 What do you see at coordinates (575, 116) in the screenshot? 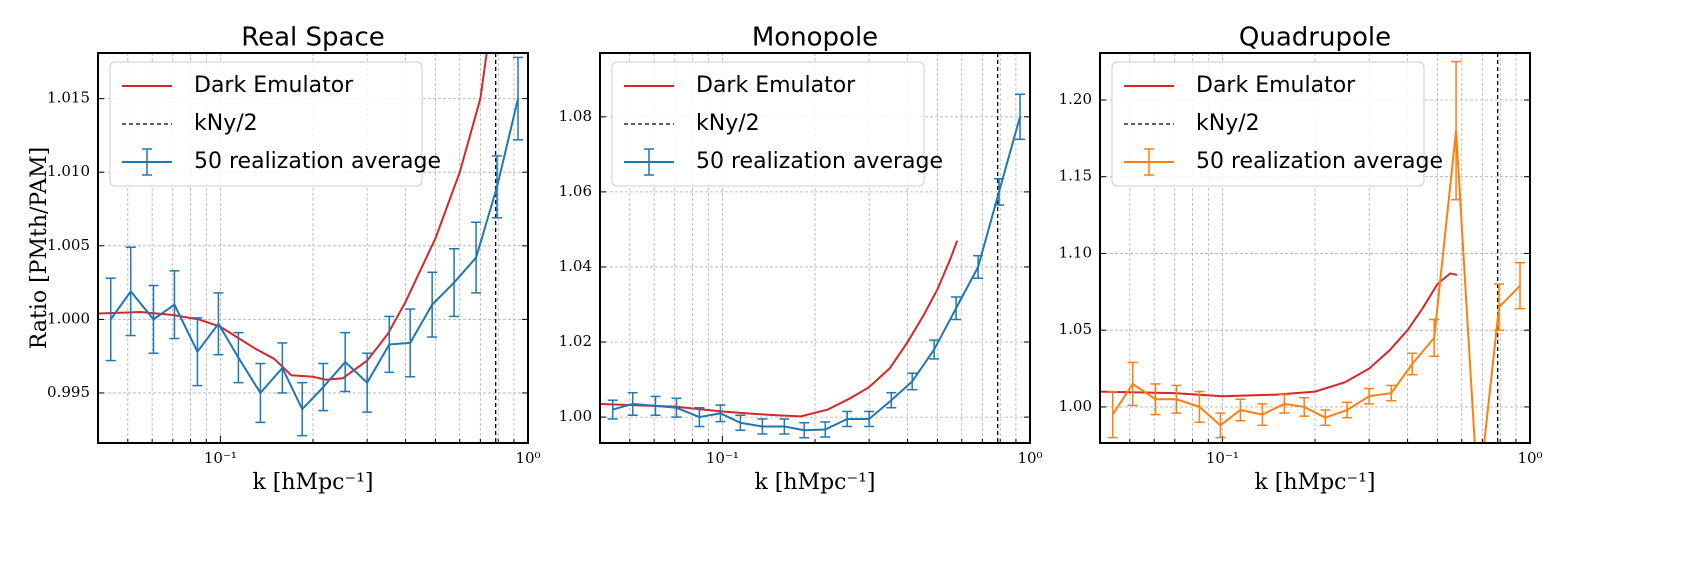
I see `y-tick-label: 1.08` at bounding box center [575, 116].